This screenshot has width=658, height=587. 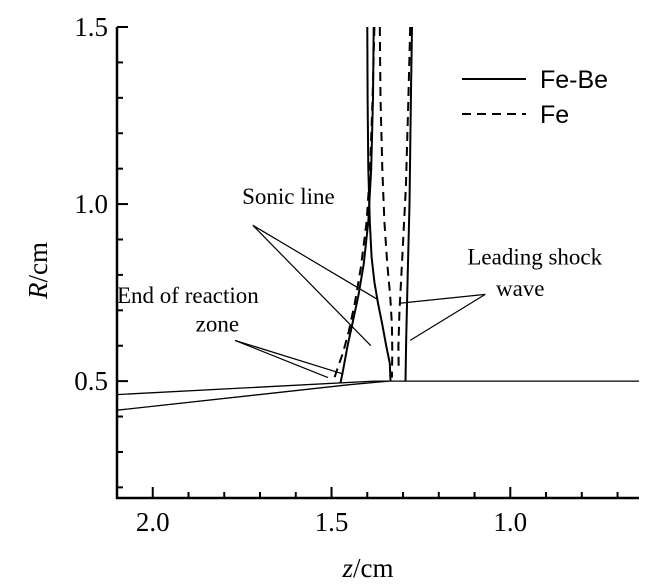 What do you see at coordinates (367, 568) in the screenshot?
I see `x-axis-title: z/cm` at bounding box center [367, 568].